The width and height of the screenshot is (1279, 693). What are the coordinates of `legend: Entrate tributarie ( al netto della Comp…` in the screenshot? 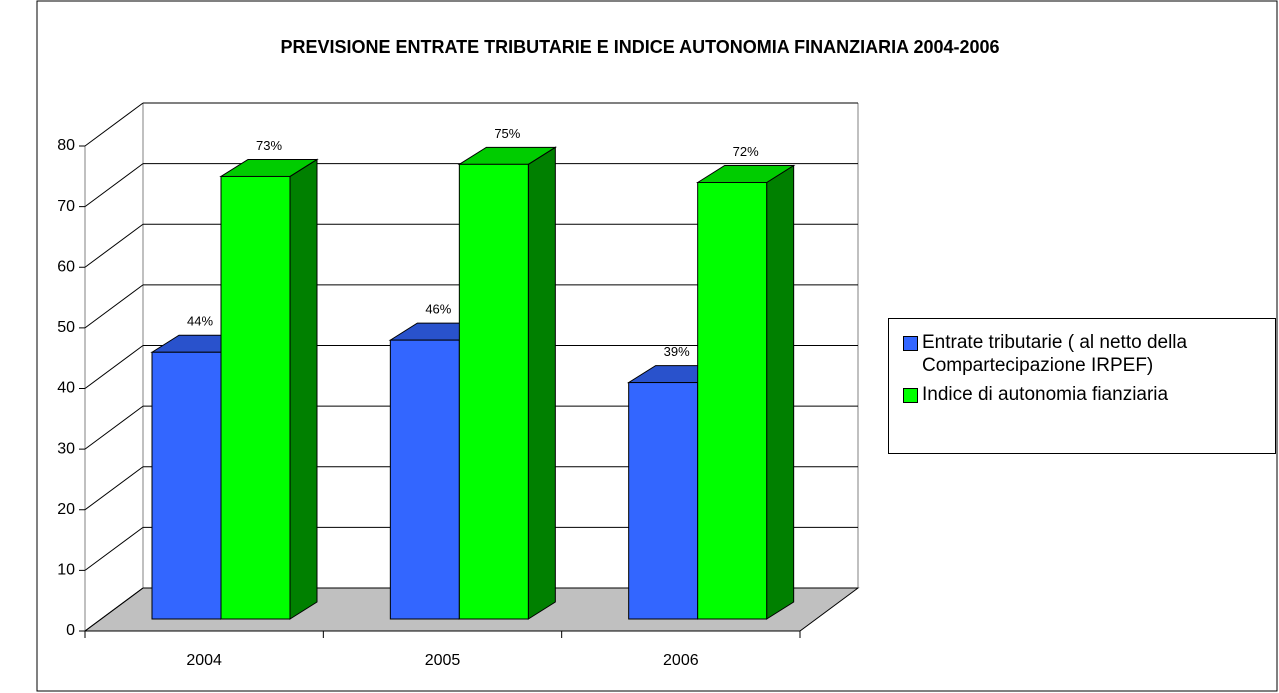 It's located at (1082, 386).